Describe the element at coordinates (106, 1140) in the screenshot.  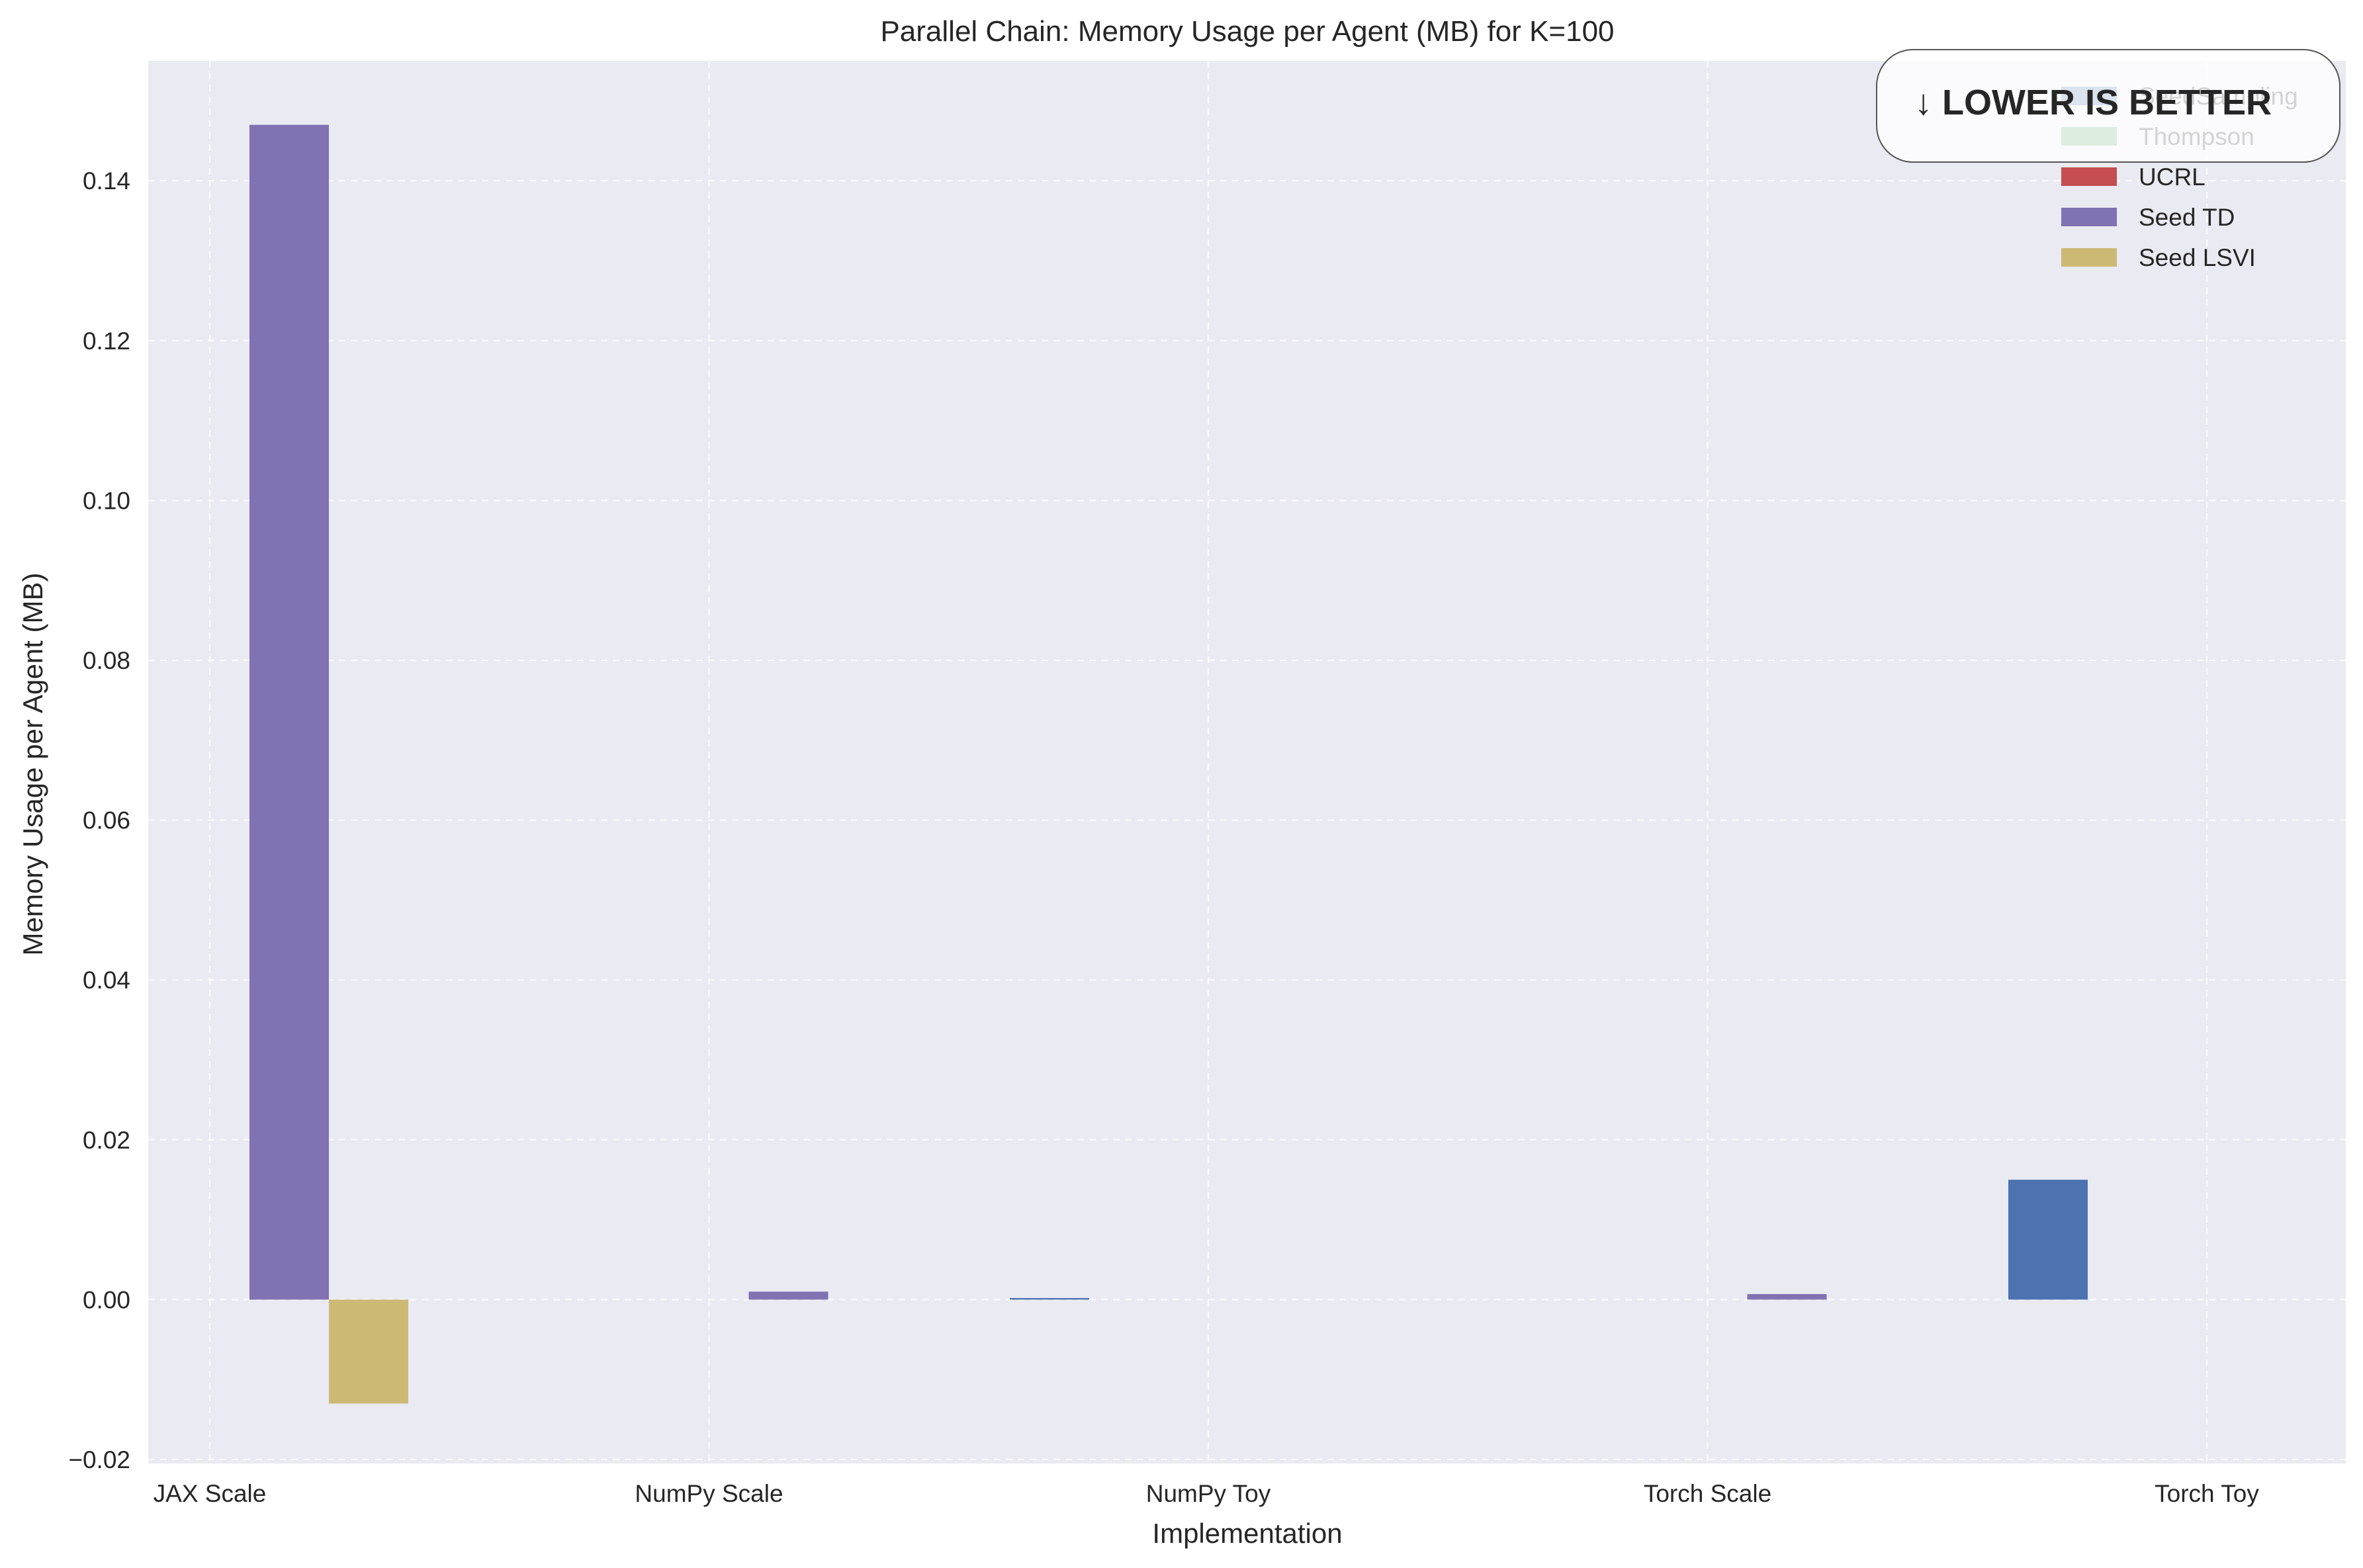
I see `y-tick-label: 0.02` at that location.